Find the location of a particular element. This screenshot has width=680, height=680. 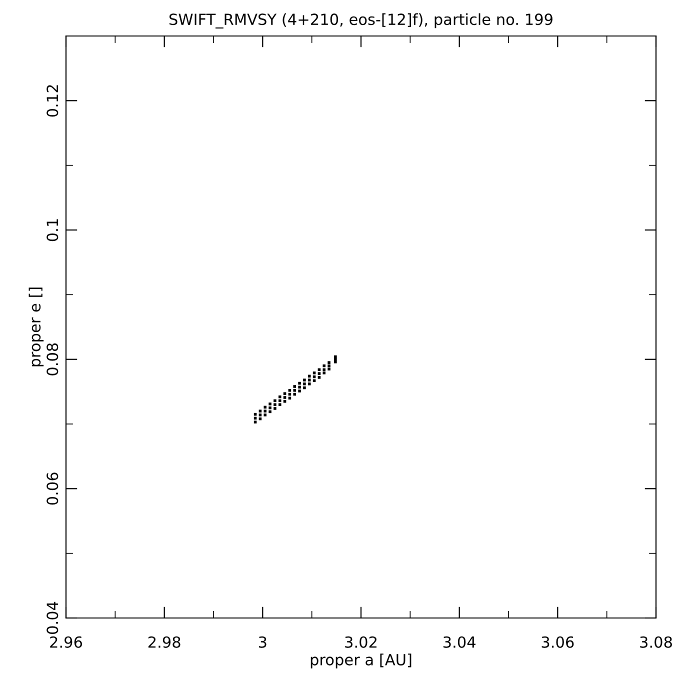

x-tick-label: 3.08 is located at coordinates (656, 642).